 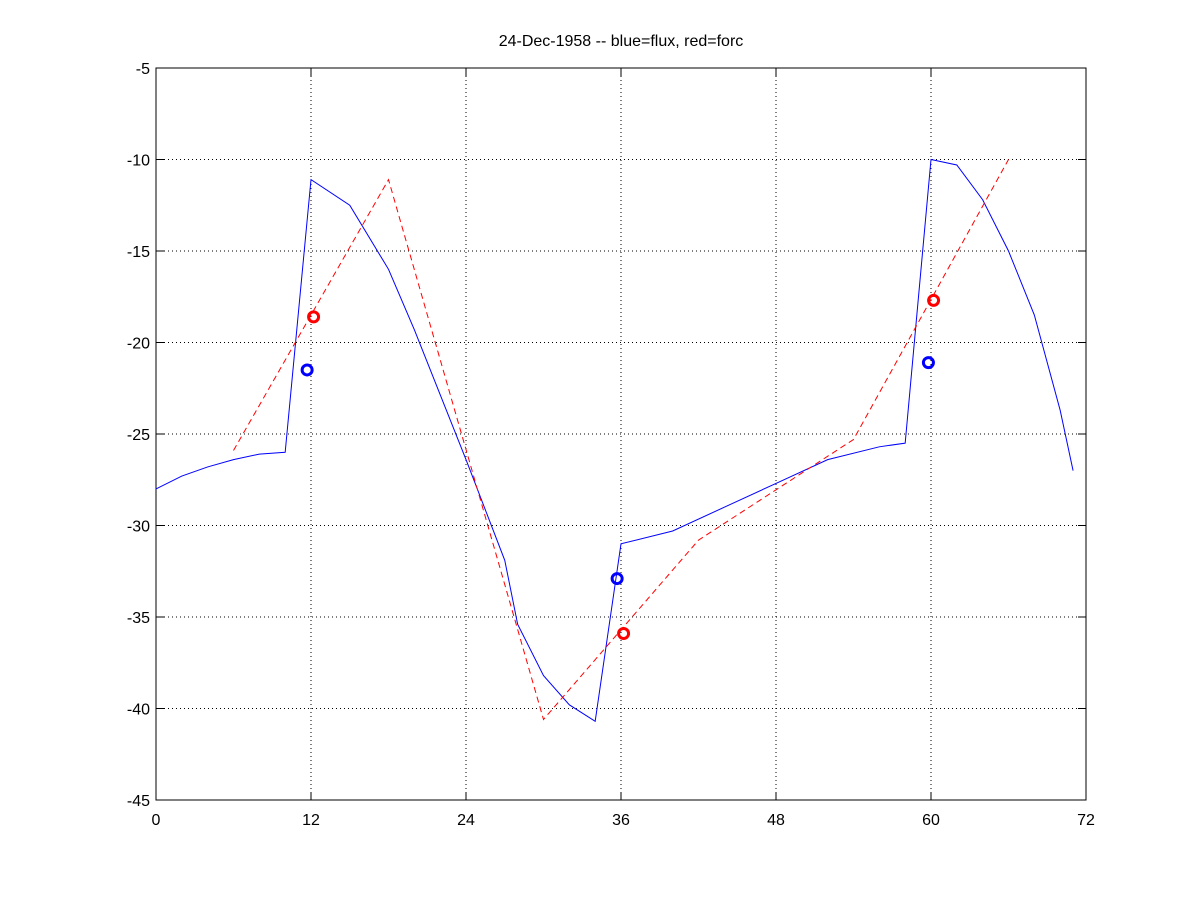 I want to click on y-tick-label: -40, so click(x=138, y=710).